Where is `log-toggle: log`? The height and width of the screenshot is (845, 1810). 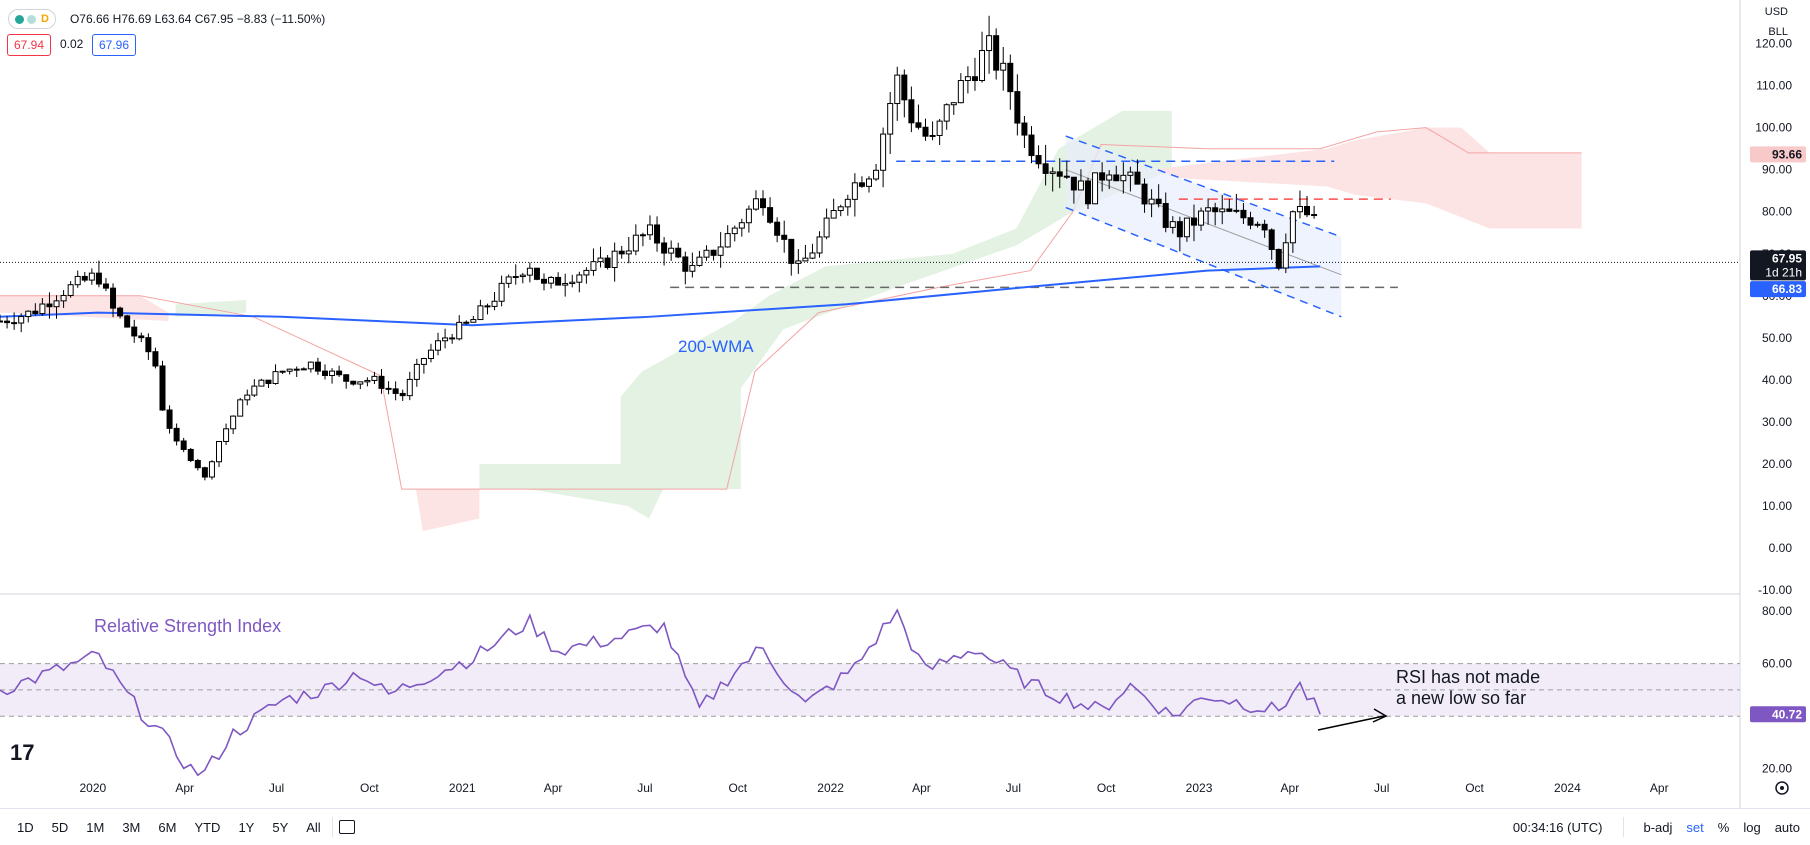 log-toggle: log is located at coordinates (1752, 827).